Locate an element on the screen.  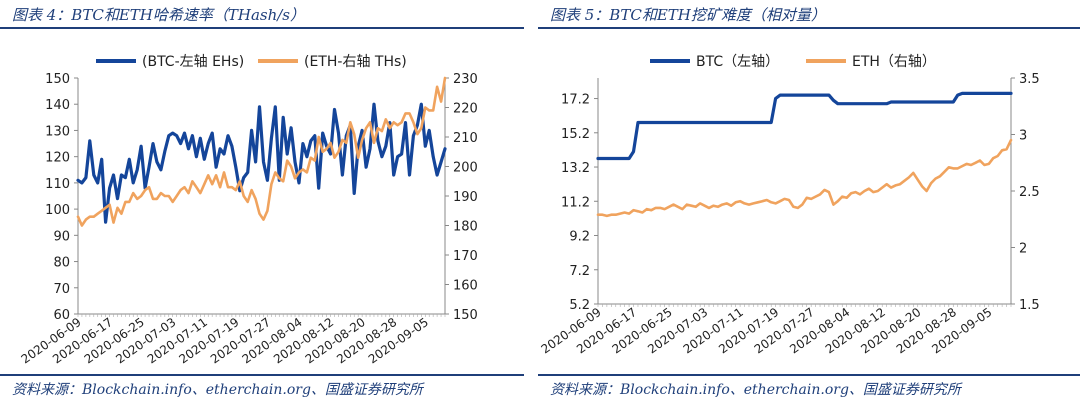
figure-title: 图表 5：BTC和ETH挖矿难度（相对量） is located at coordinates (688, 15).